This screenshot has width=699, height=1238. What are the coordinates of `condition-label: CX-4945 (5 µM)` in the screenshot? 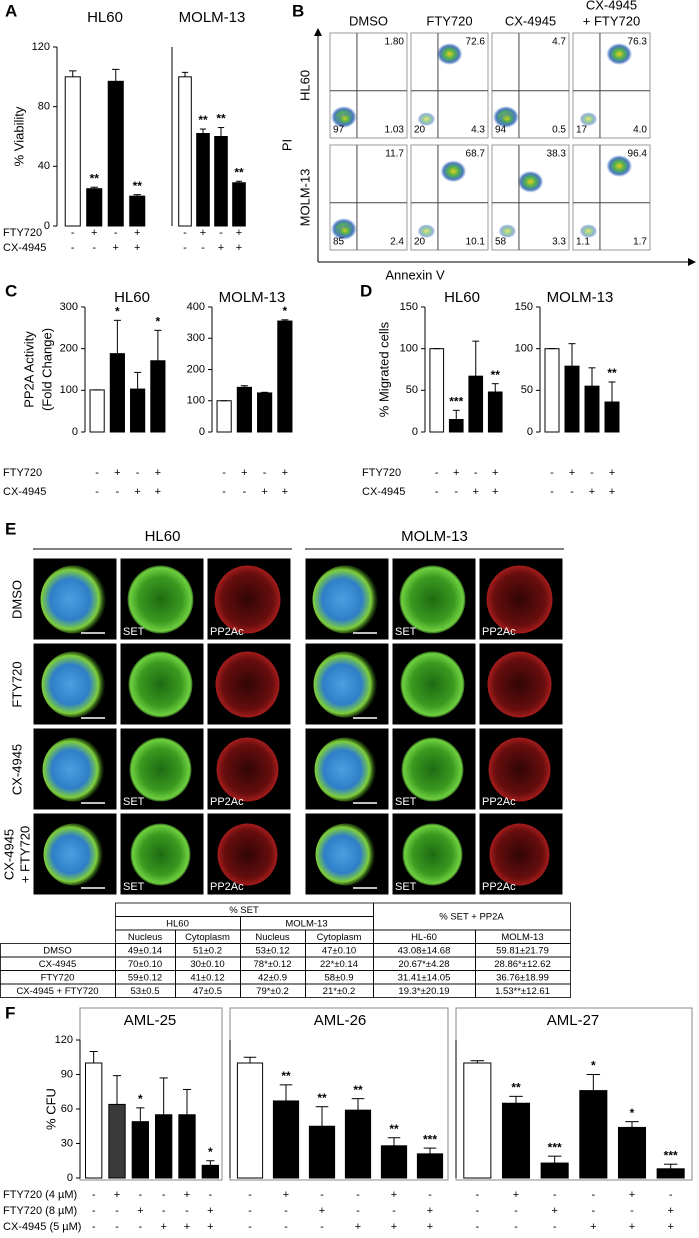 It's located at (42, 1227).